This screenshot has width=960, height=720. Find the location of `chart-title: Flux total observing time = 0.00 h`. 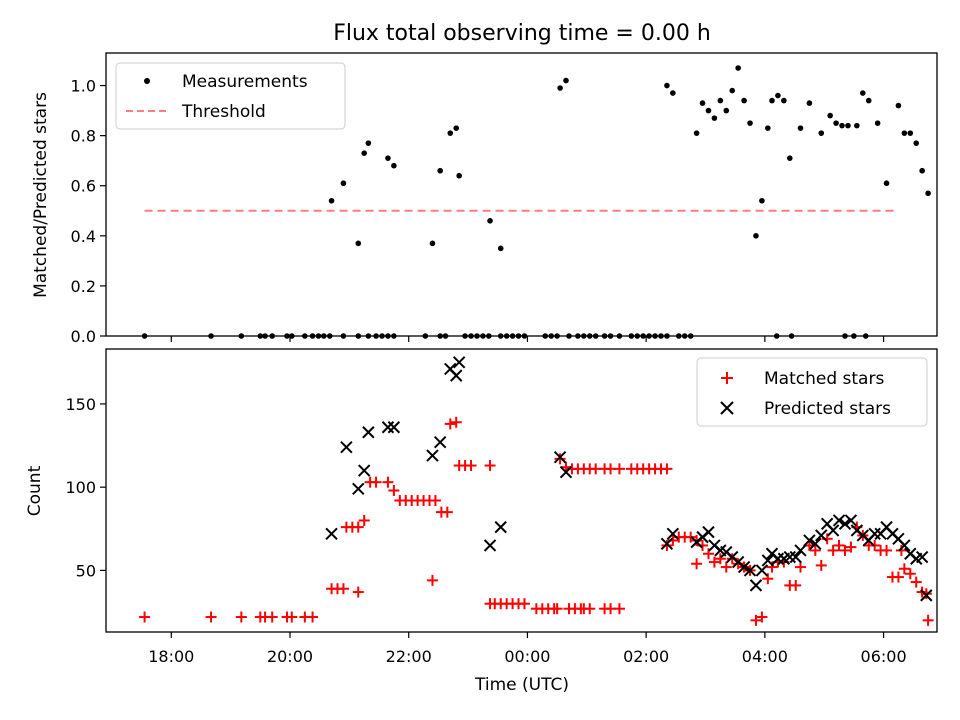

chart-title: Flux total observing time = 0.00 h is located at coordinates (522, 33).